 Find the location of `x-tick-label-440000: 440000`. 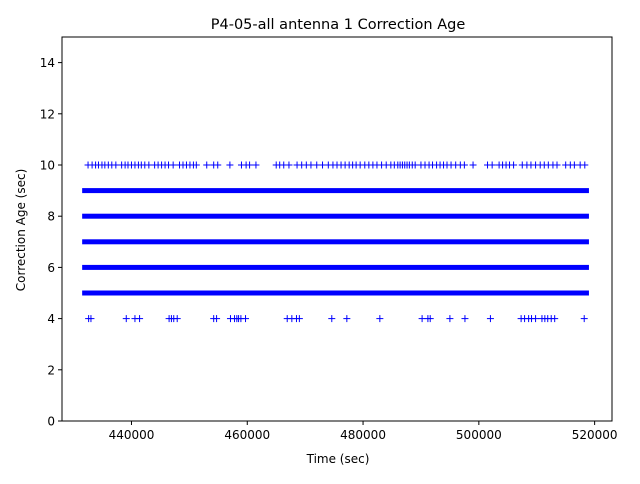

x-tick-label-440000: 440000 is located at coordinates (132, 435).